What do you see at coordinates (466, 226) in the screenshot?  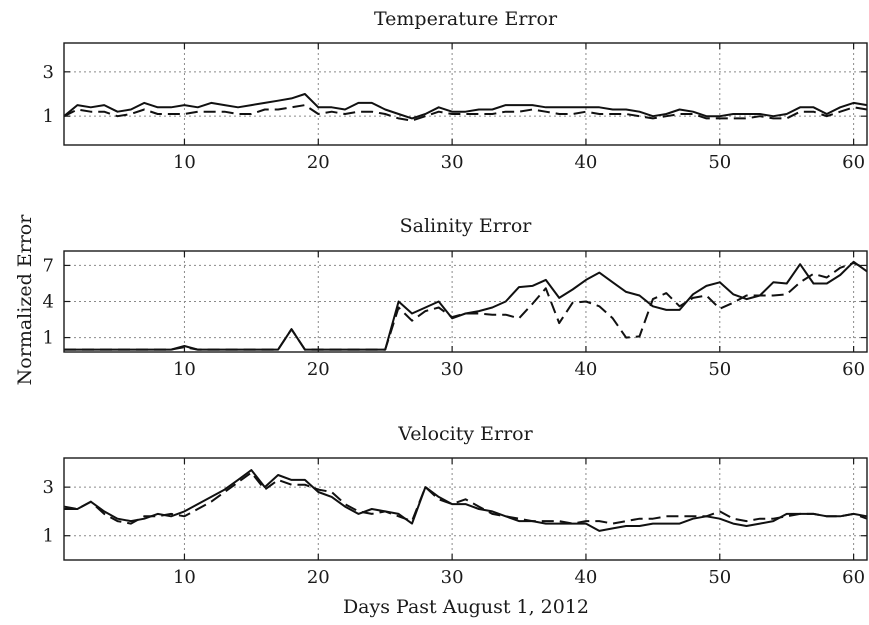 I see `panel-title: Salinity Error` at bounding box center [466, 226].